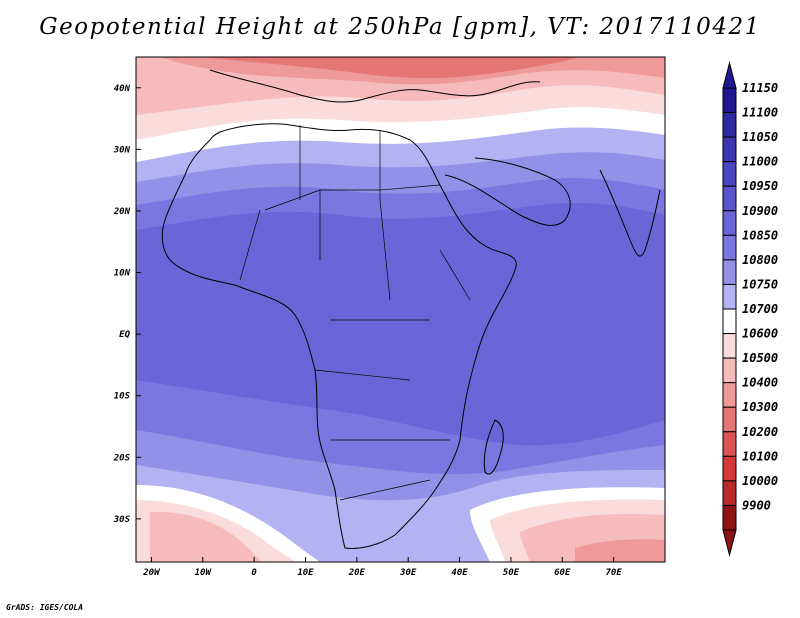 The image size is (800, 618). I want to click on lon-tick-label: 10W, so click(204, 573).